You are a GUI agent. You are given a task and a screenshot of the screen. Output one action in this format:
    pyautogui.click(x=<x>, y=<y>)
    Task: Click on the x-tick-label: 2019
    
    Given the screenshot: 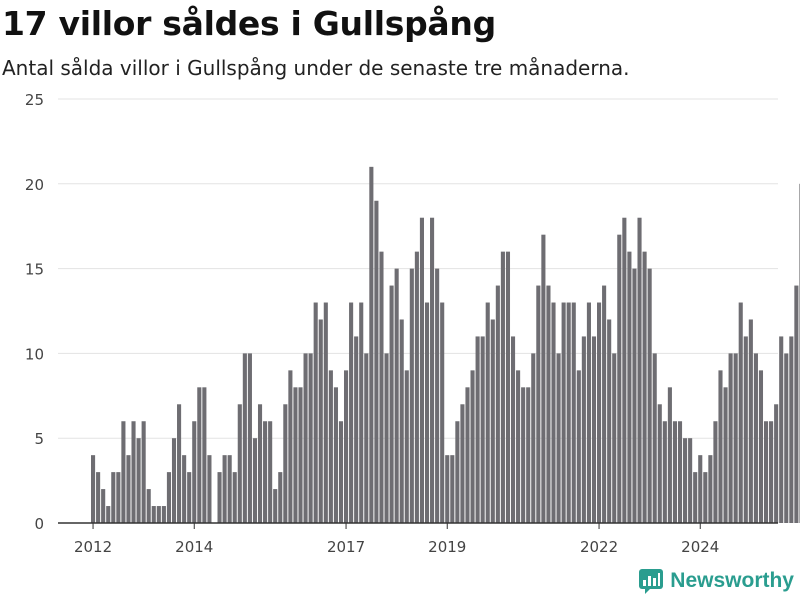 What is the action you would take?
    pyautogui.click(x=447, y=547)
    